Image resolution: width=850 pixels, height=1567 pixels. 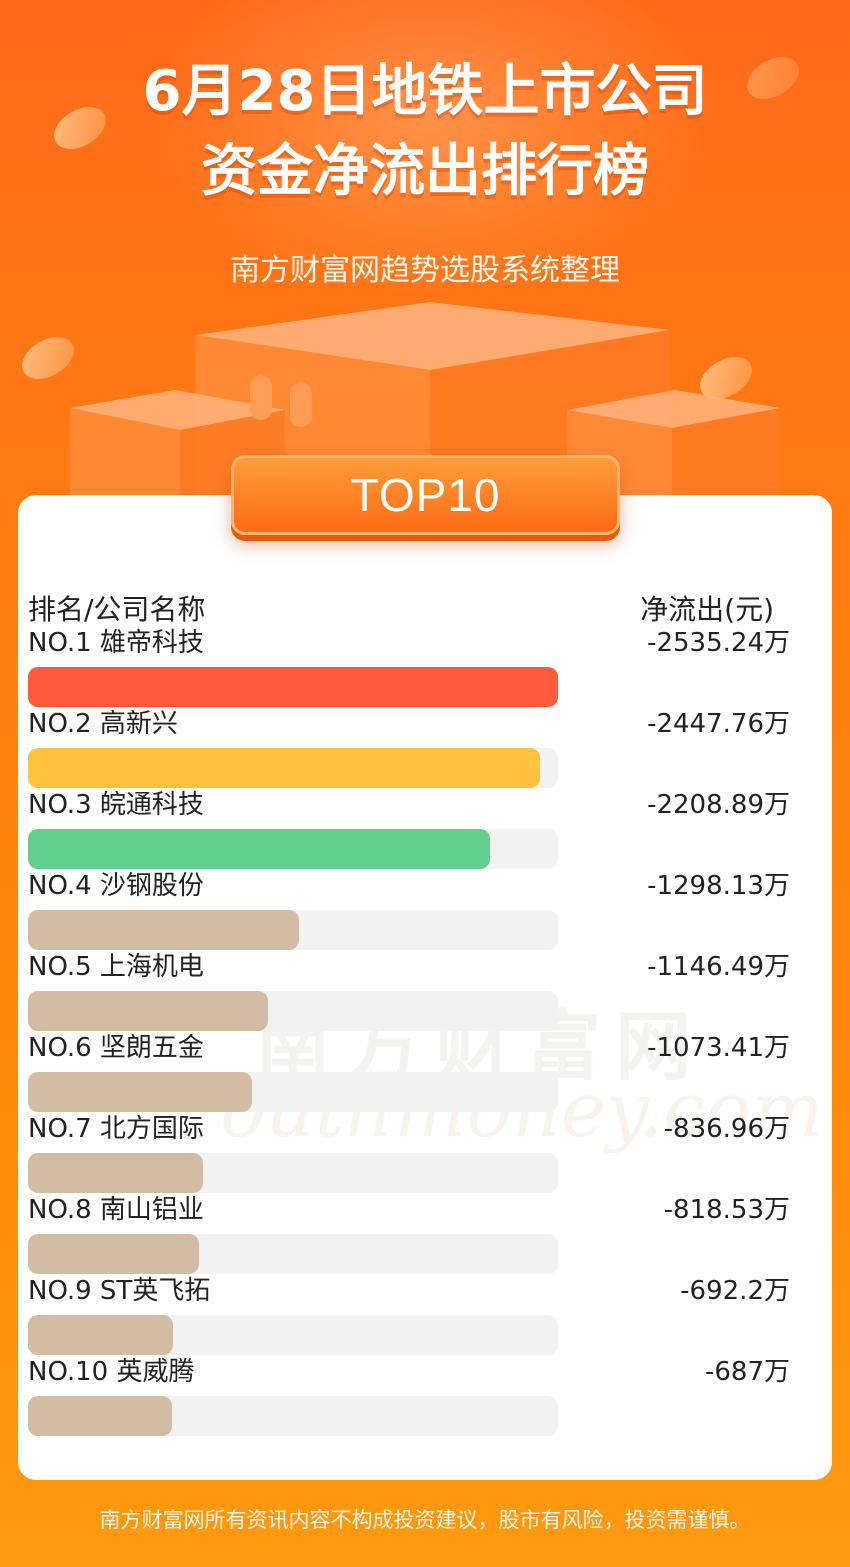 What do you see at coordinates (735, 1291) in the screenshot?
I see `outflow-value-label: -692.2万` at bounding box center [735, 1291].